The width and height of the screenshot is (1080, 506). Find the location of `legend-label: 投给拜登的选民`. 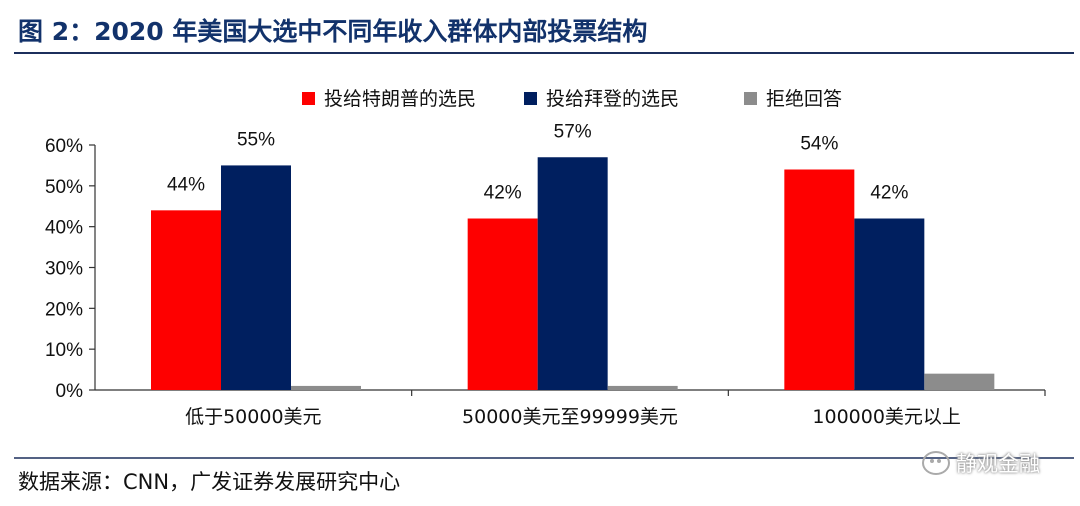

legend-label: 投给拜登的选民 is located at coordinates (612, 99).